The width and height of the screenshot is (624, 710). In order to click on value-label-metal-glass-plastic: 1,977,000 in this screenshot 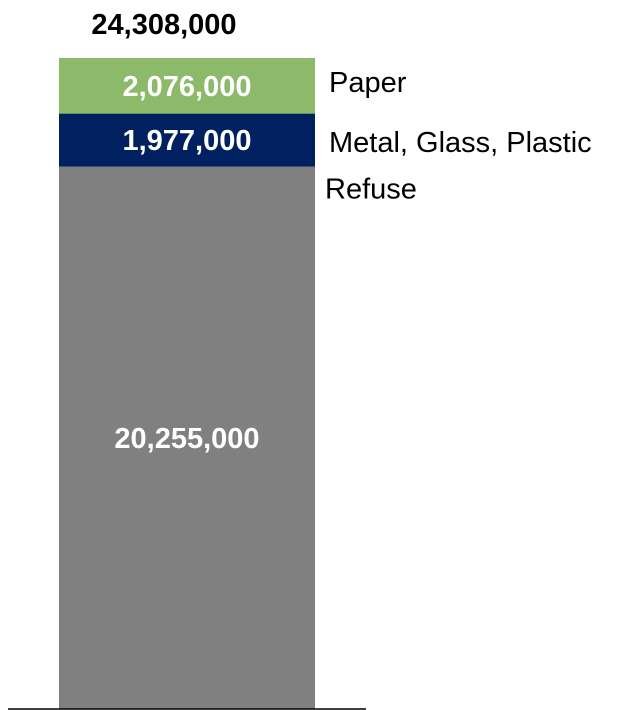, I will do `click(186, 141)`.